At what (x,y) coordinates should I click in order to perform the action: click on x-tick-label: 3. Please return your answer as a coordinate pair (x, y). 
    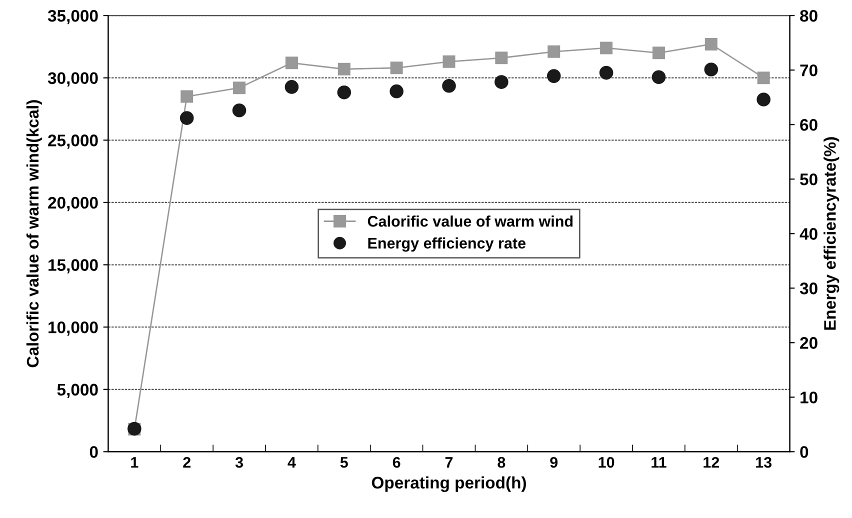
    Looking at the image, I should click on (239, 462).